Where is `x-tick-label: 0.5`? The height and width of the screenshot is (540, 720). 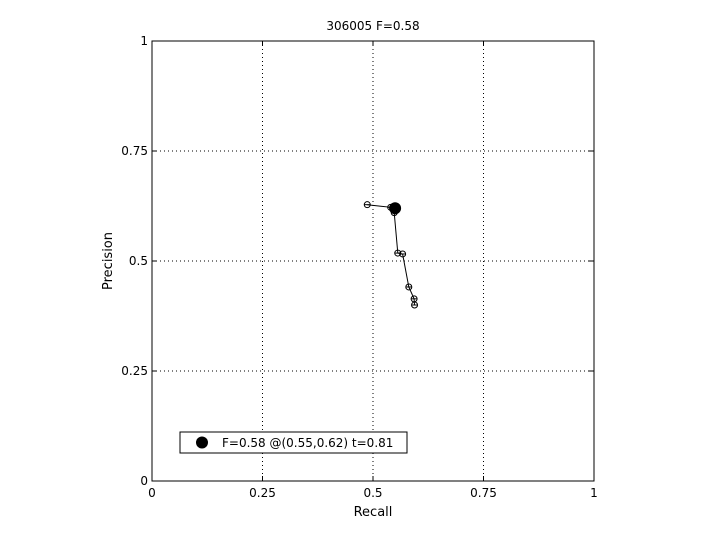
x-tick-label: 0.5 is located at coordinates (372, 493).